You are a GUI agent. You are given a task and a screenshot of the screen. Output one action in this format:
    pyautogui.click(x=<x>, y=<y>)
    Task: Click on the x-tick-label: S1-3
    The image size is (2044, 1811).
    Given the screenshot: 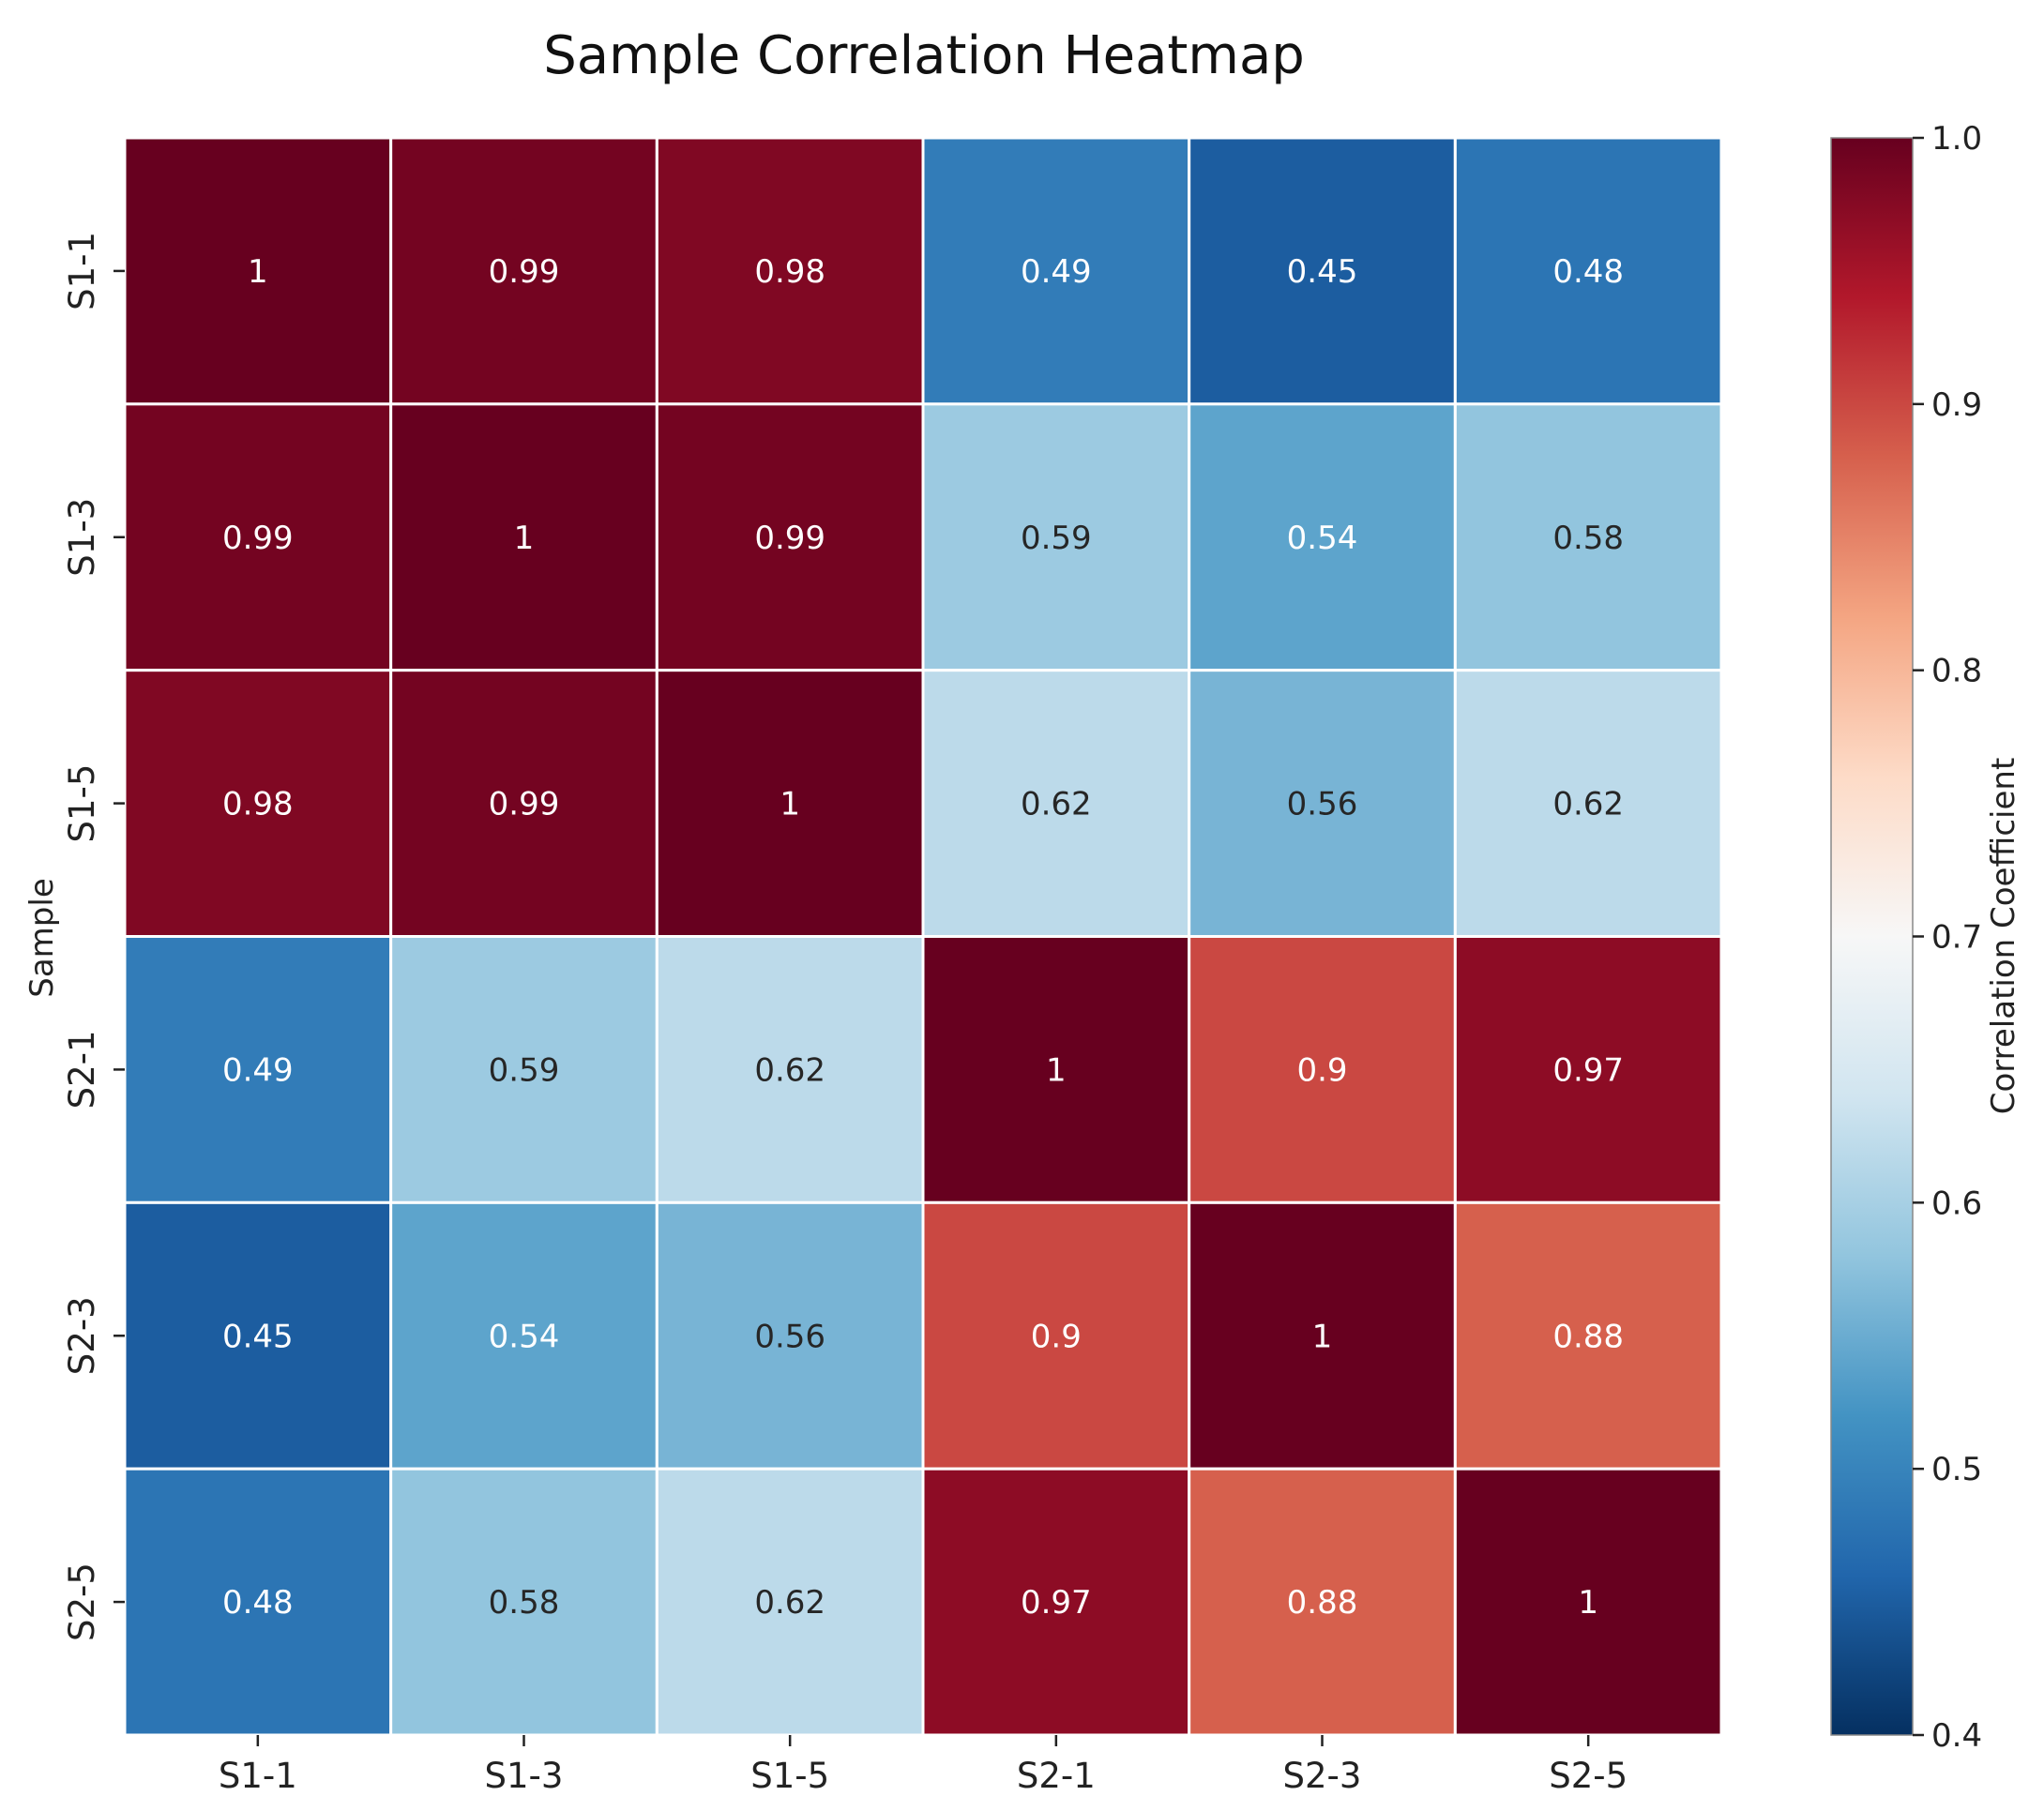 What is the action you would take?
    pyautogui.click(x=524, y=1776)
    